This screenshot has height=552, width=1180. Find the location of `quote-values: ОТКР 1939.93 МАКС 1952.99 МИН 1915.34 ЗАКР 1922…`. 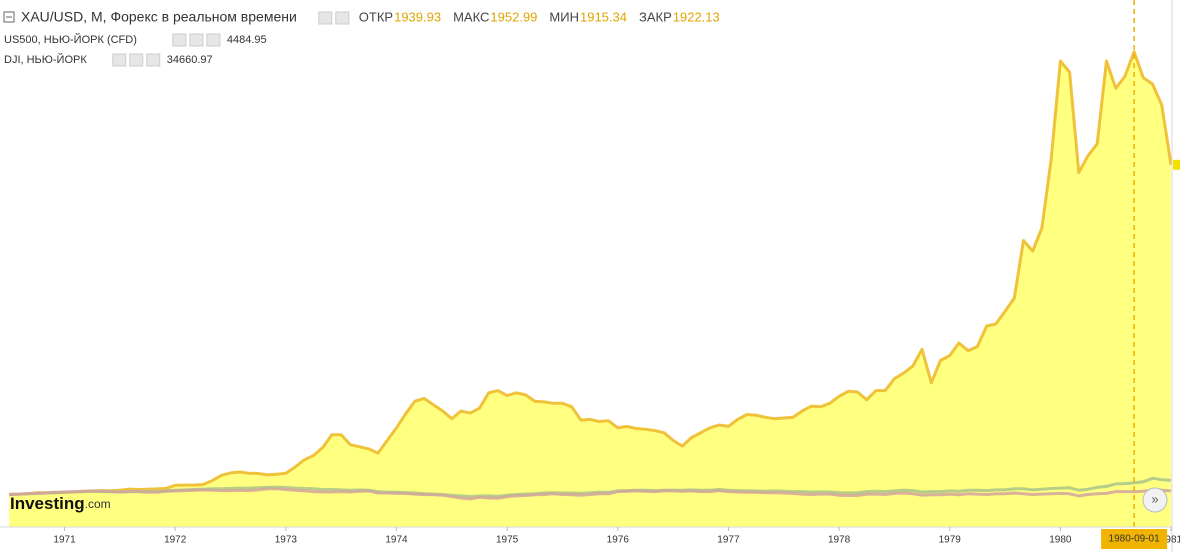

quote-values: ОТКР 1939.93 МАКС 1952.99 МИН 1915.34 ЗАКР 1922… is located at coordinates (539, 16).